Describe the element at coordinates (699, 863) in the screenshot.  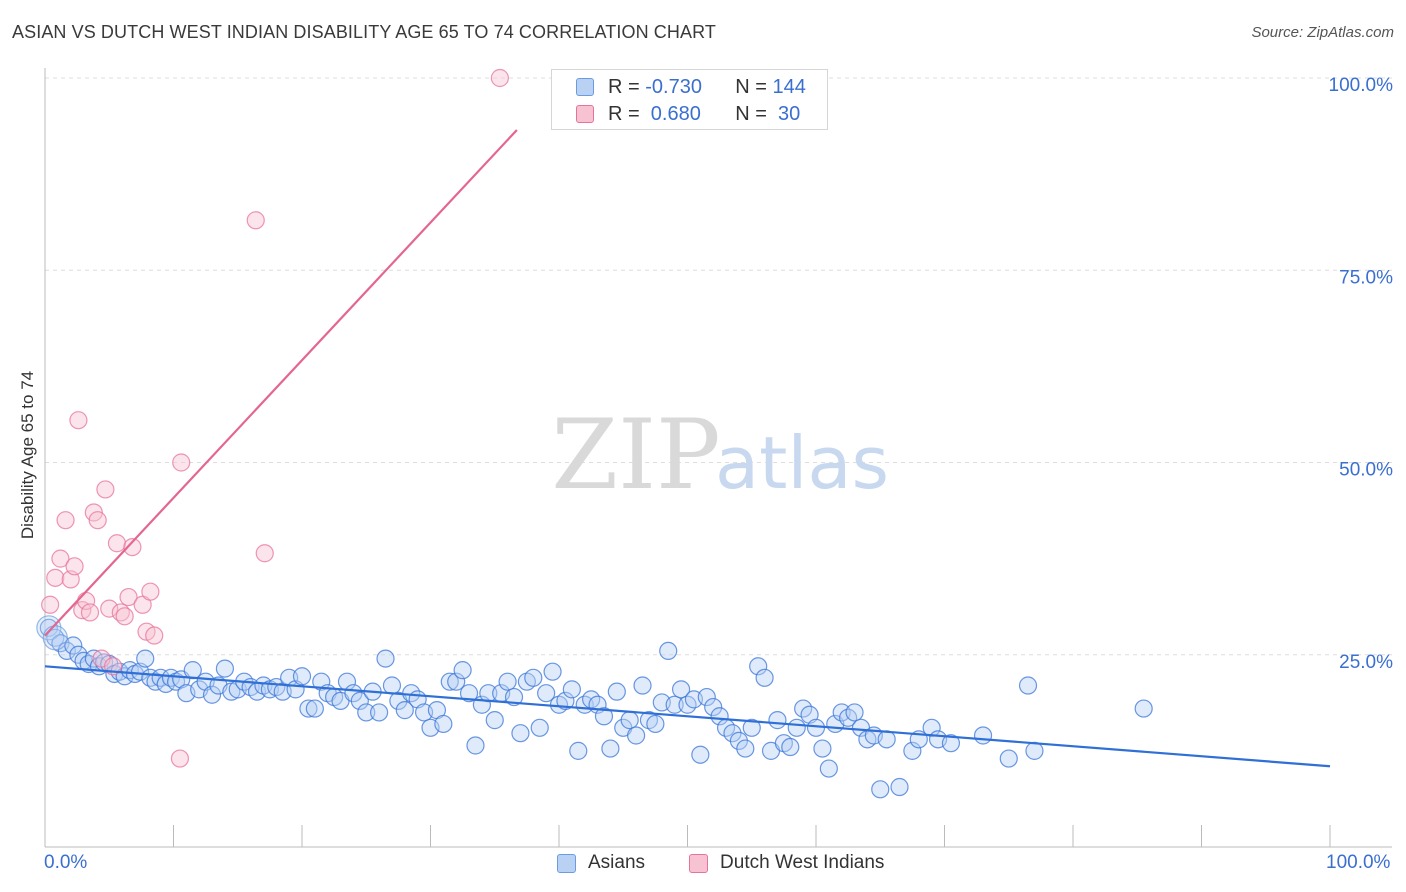
I see `series-swatch-dutch-west-indians` at that location.